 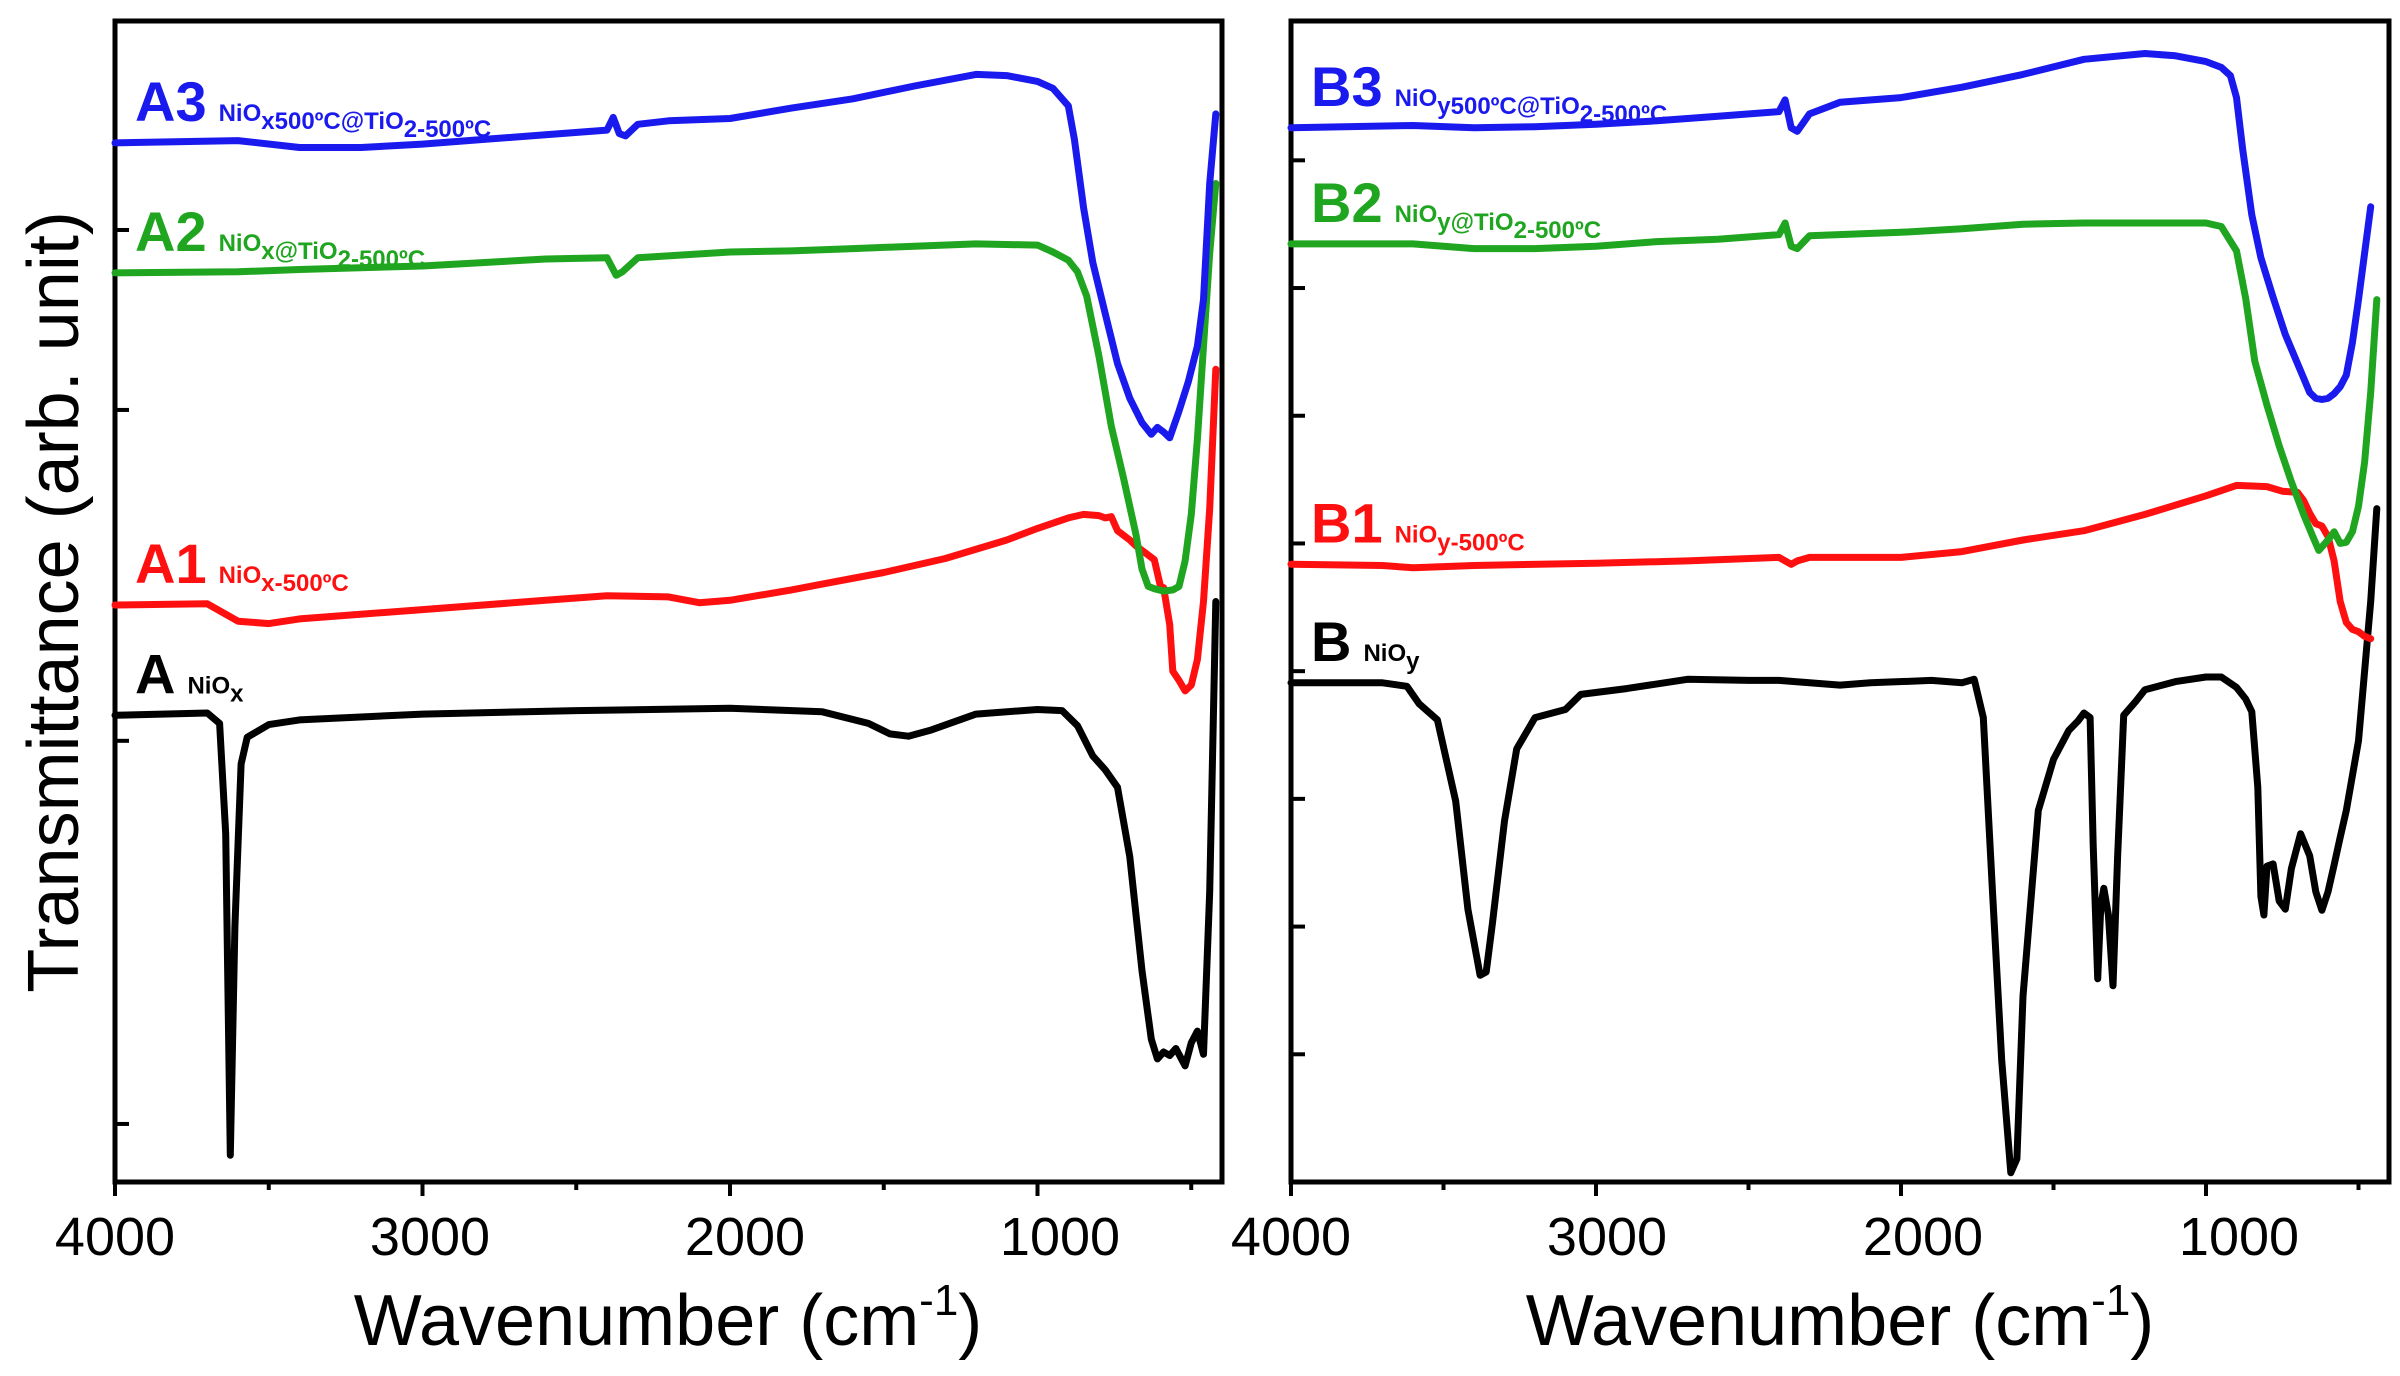 I want to click on series-label-main: A3, so click(x=171, y=101).